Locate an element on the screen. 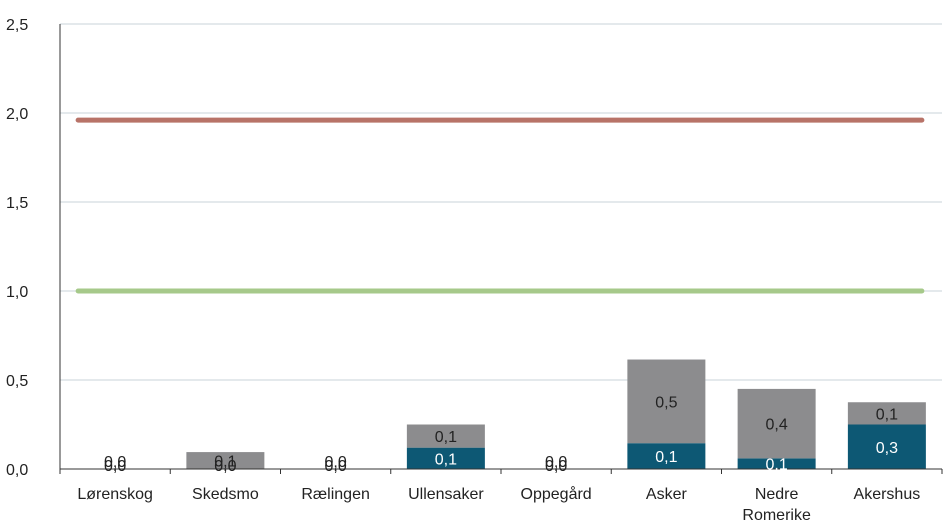  x-tick-label: Asker is located at coordinates (667, 494).